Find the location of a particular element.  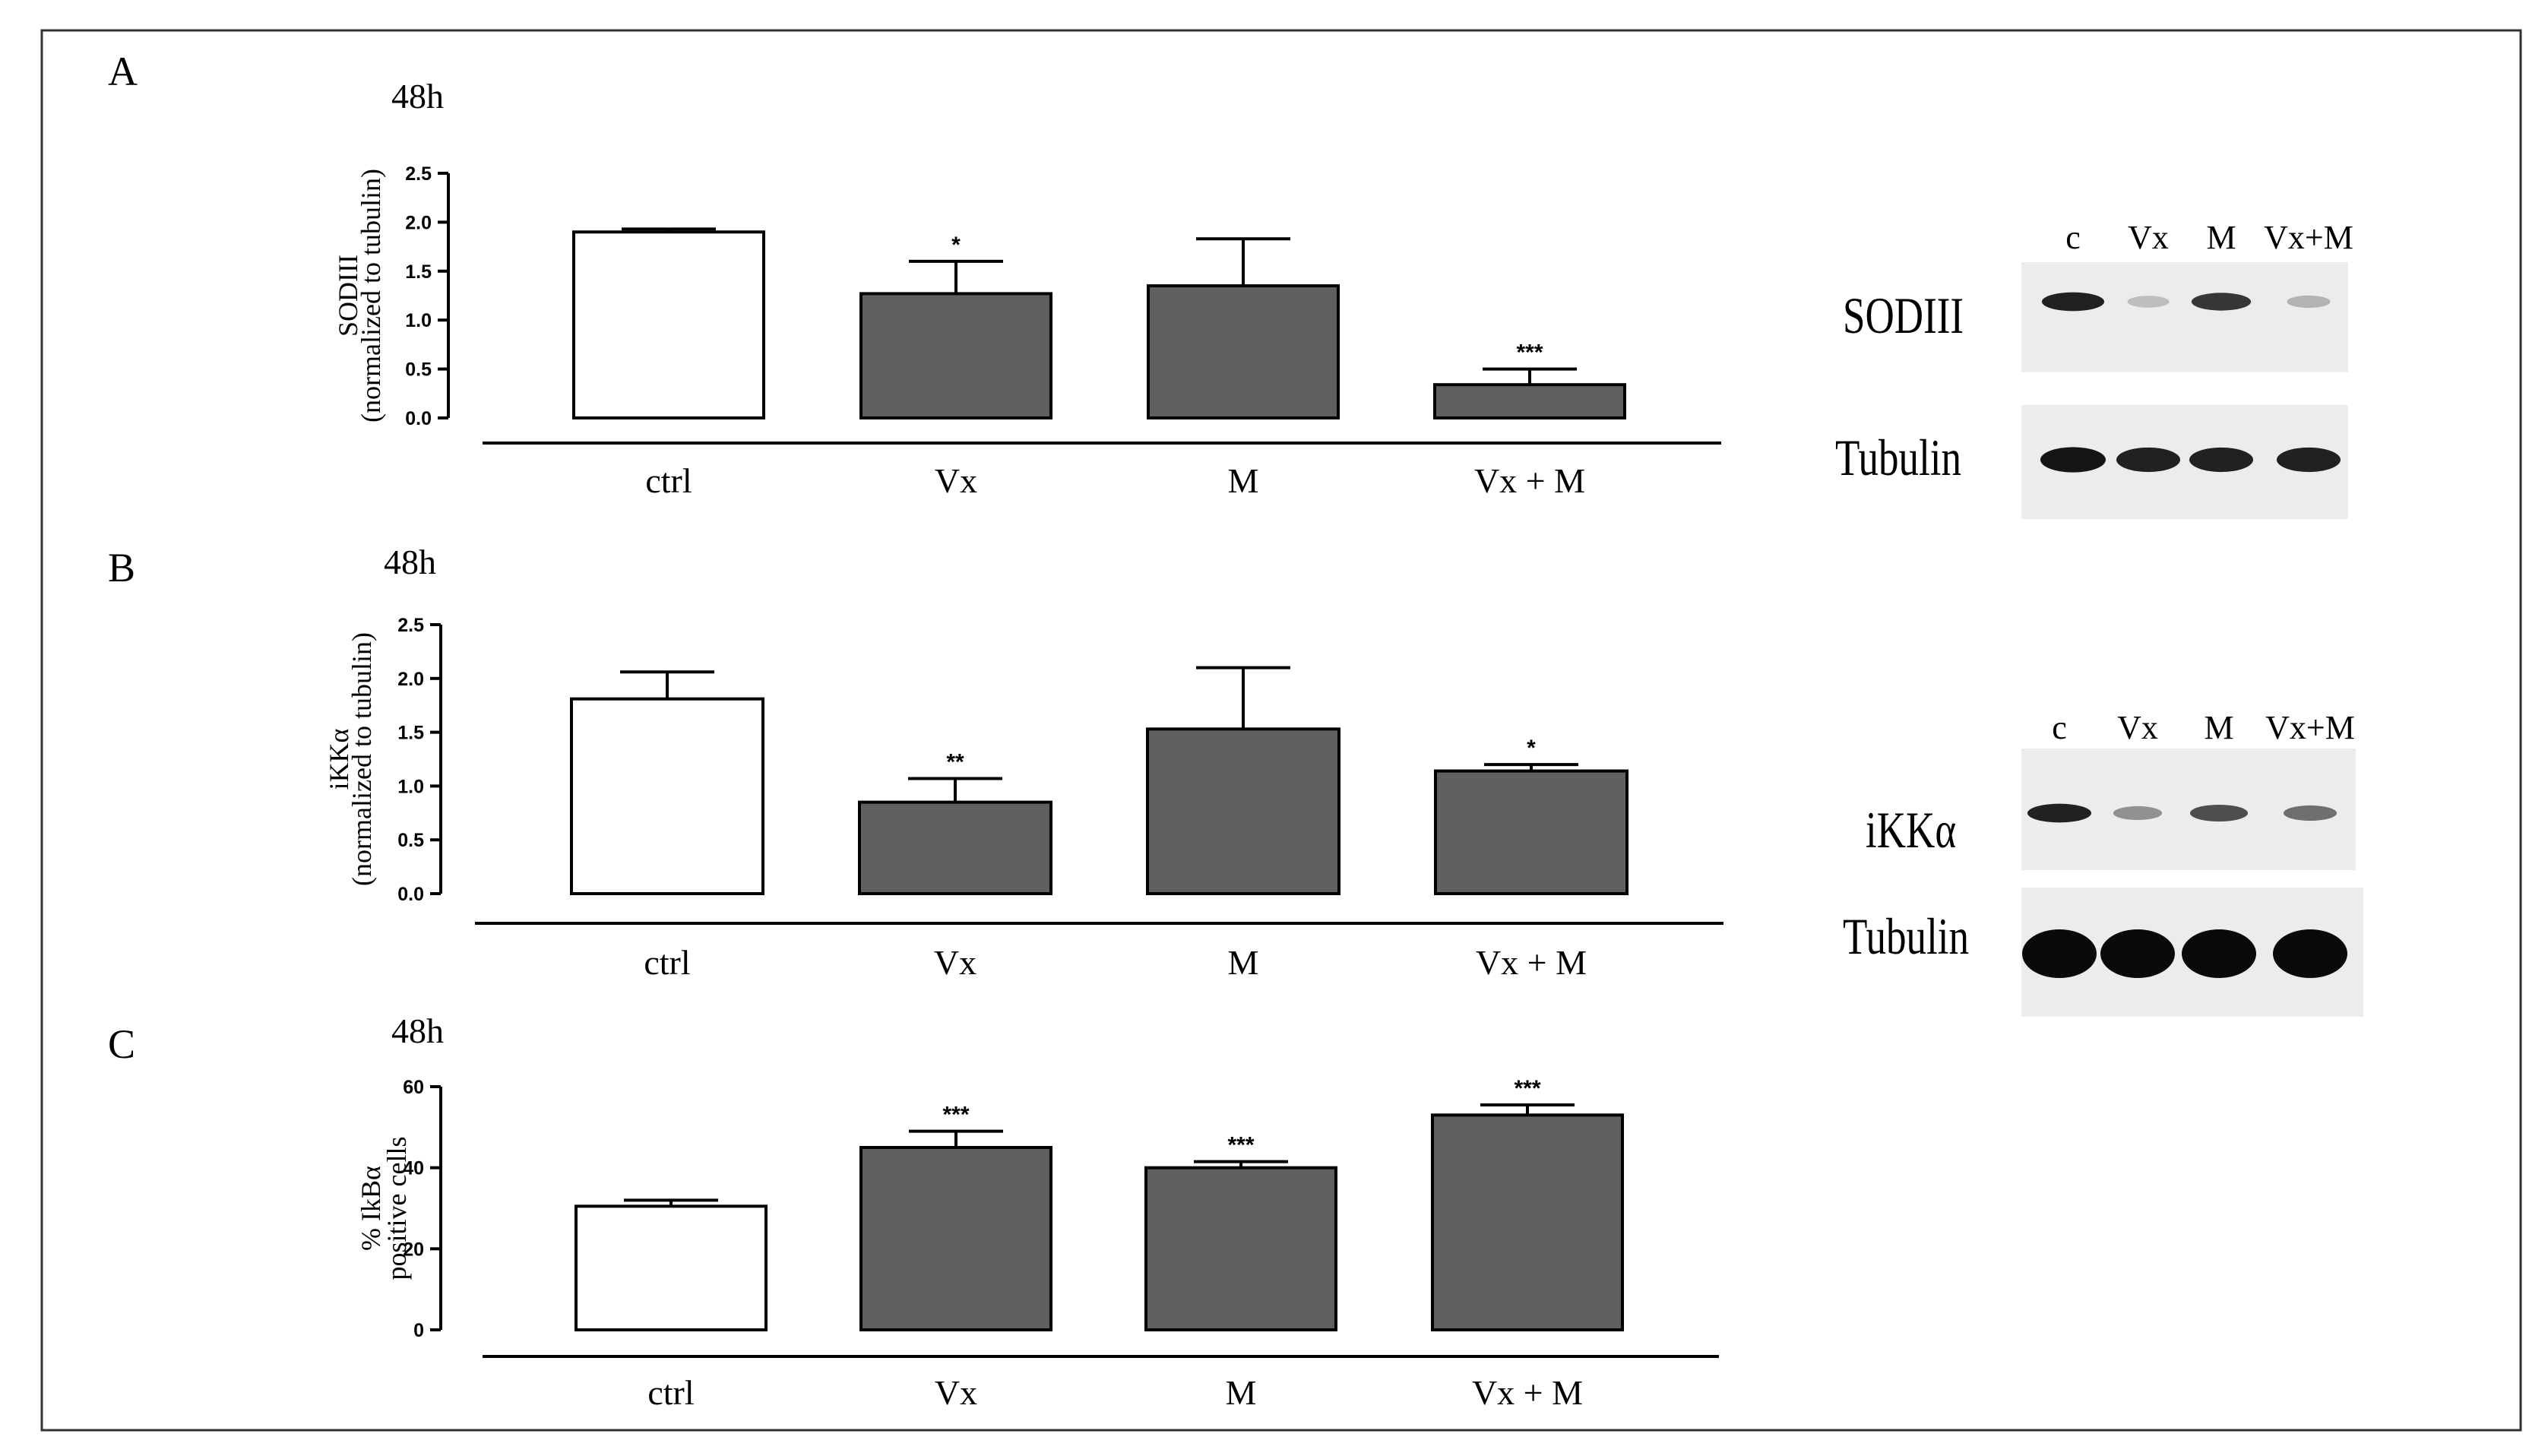

panel-letter-b: B is located at coordinates (122, 567).